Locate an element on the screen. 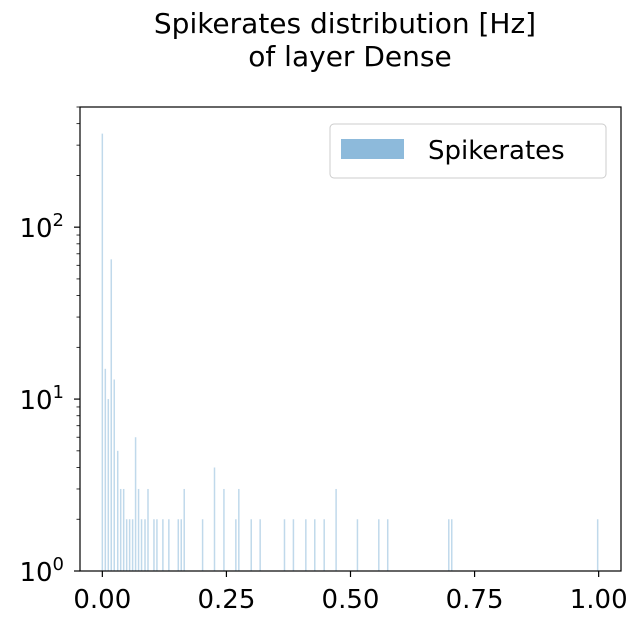  y-major-ticks: 10⁰ 10¹ 10² is located at coordinates (49, 399).